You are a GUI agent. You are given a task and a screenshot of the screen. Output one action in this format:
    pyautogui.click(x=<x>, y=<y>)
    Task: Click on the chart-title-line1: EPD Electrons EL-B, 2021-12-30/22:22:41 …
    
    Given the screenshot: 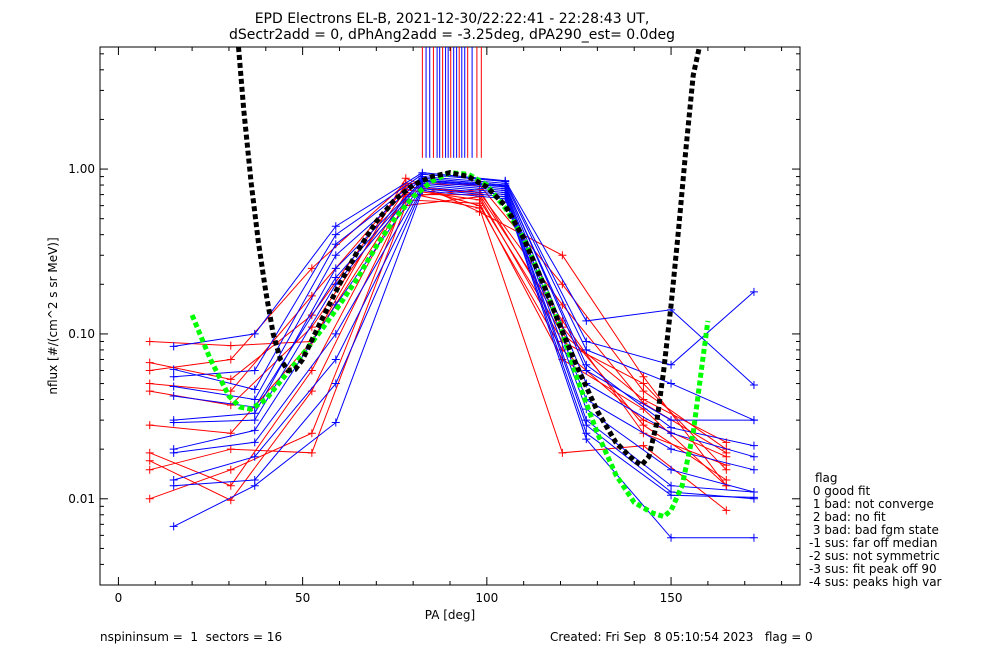 What is the action you would take?
    pyautogui.click(x=452, y=19)
    